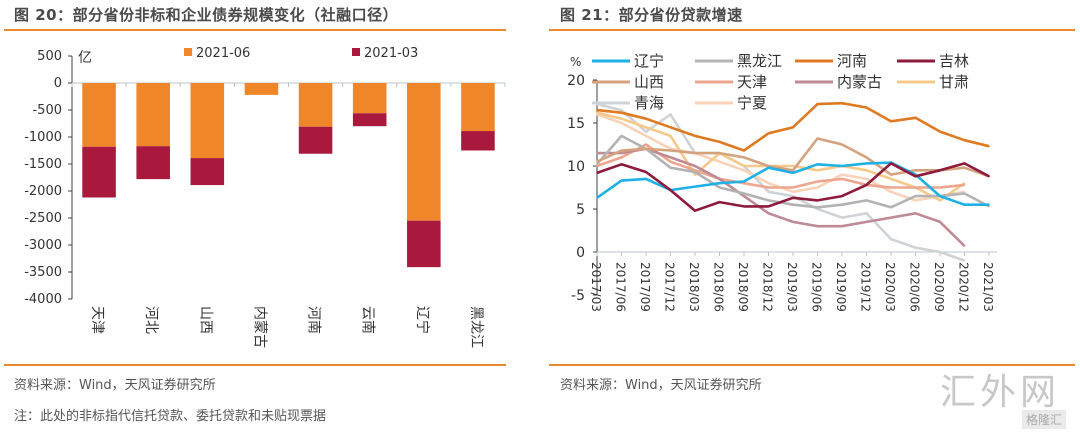  I want to click on legend-label: 河南, so click(852, 61).